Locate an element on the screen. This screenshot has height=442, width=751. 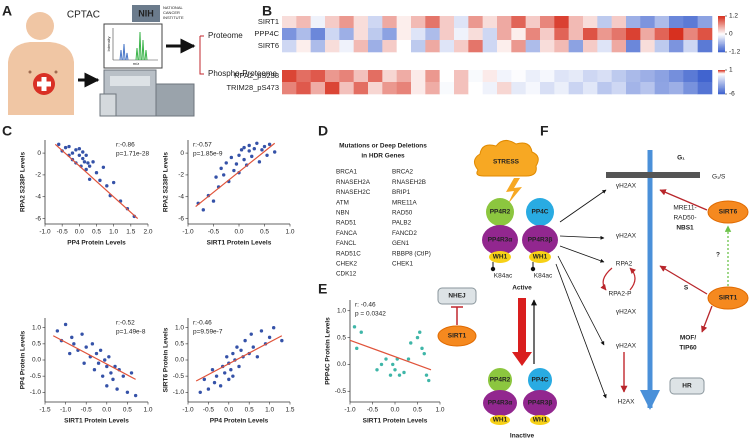
axis-label: Intensity is located at coordinates (108, 44).